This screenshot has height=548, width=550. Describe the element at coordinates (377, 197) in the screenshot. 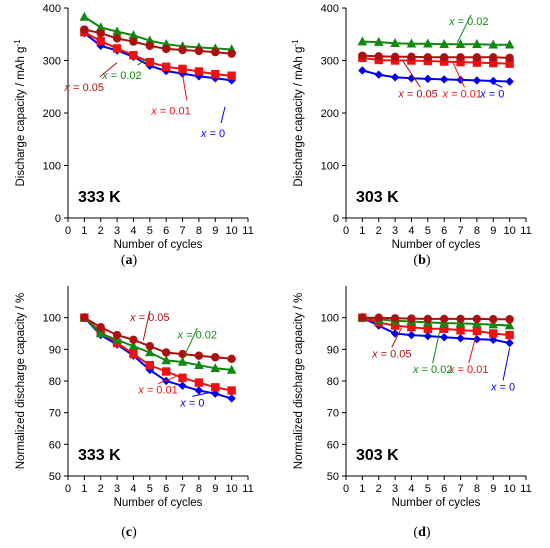

I see `temperature-label: 303 K` at that location.